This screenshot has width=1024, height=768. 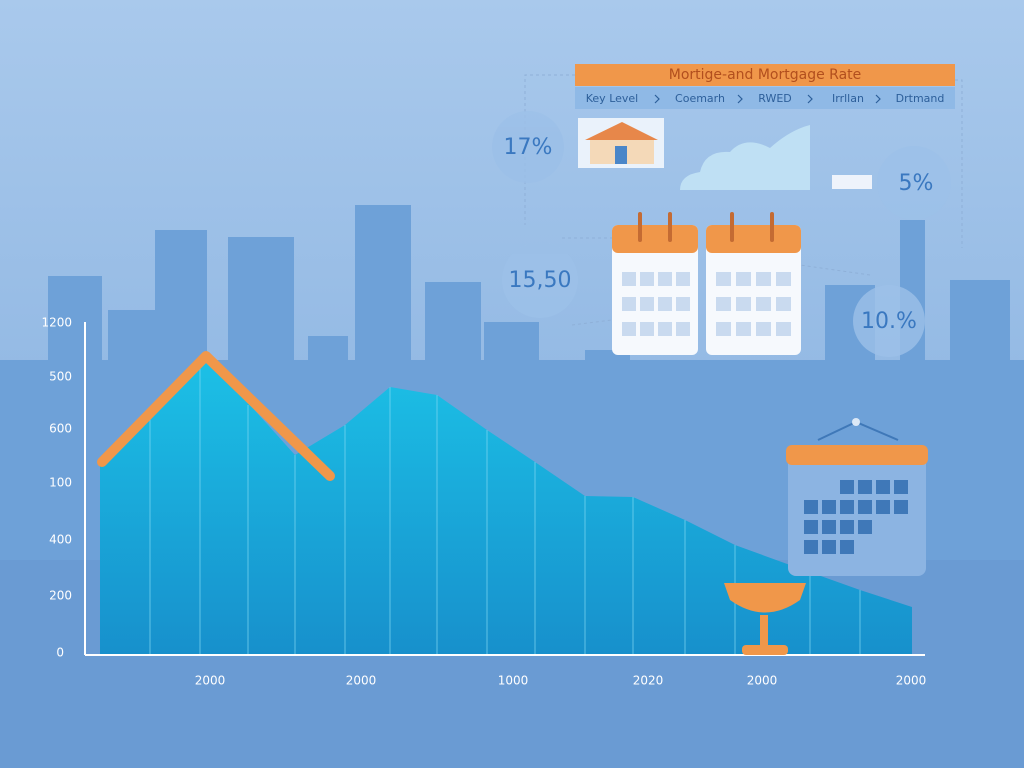 What do you see at coordinates (721, 234) in the screenshot?
I see `bubble-circles` at bounding box center [721, 234].